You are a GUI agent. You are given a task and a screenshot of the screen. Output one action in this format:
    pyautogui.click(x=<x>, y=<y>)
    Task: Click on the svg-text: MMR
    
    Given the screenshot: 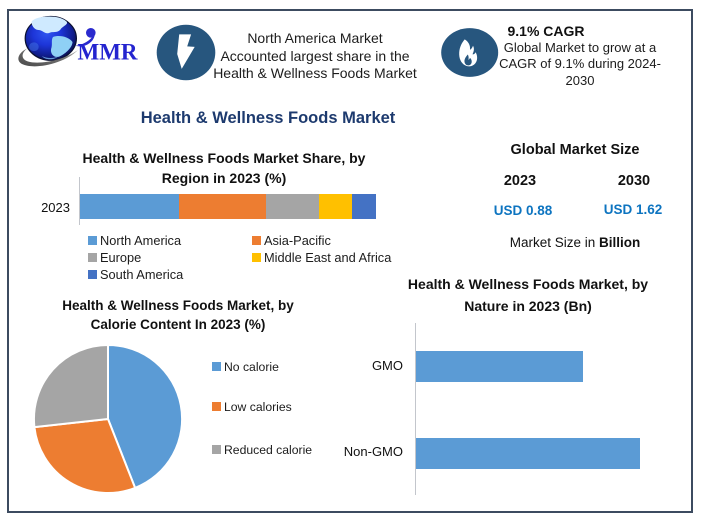 What is the action you would take?
    pyautogui.click(x=108, y=52)
    